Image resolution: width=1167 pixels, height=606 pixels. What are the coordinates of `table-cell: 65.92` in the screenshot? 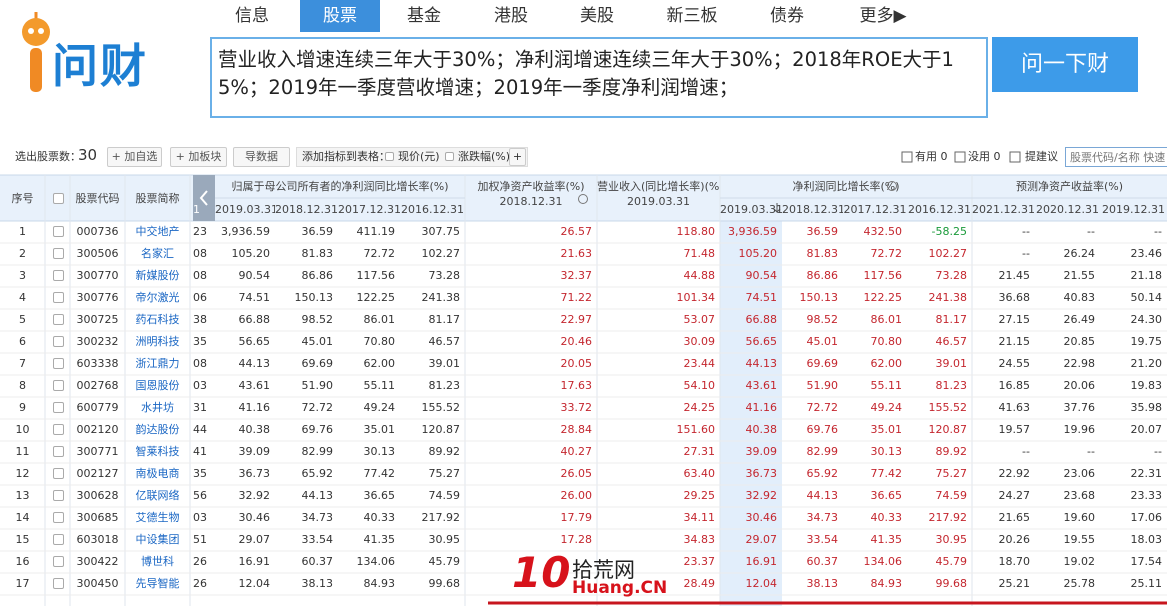 It's located at (317, 473).